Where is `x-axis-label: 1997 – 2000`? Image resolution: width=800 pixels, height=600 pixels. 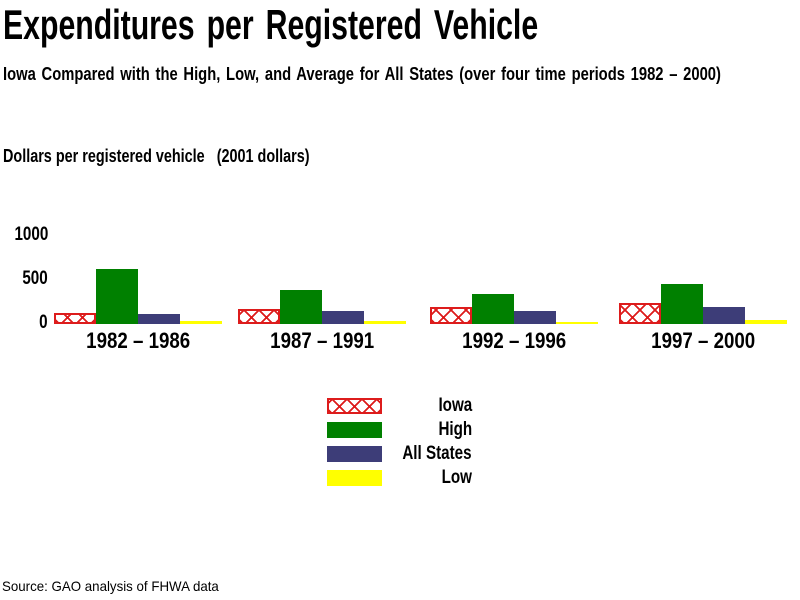 x-axis-label: 1997 – 2000 is located at coordinates (703, 341).